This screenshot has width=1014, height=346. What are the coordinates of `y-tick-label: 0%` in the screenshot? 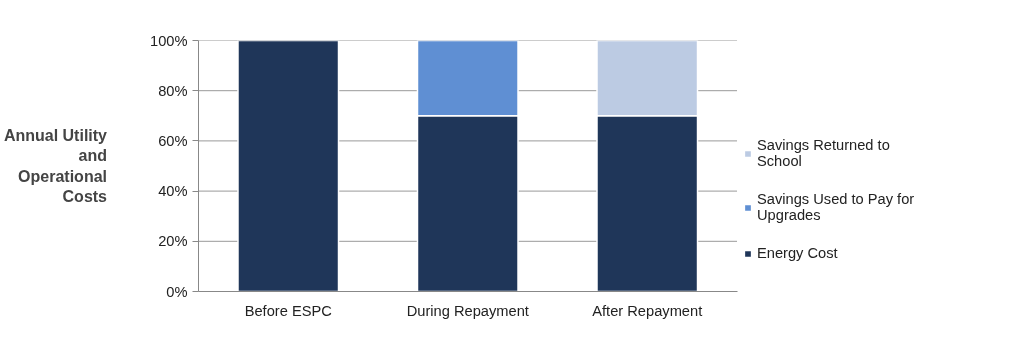 It's located at (177, 291).